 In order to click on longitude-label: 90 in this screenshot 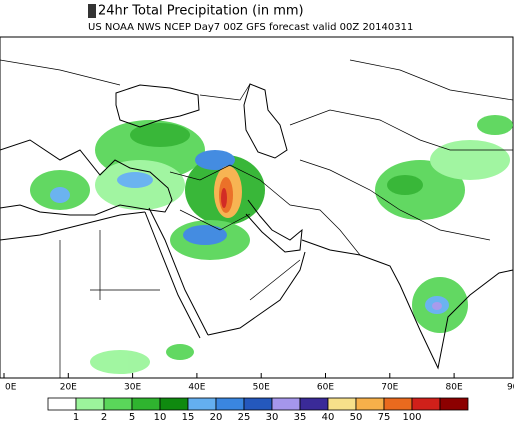, I will do `click(510, 388)`.